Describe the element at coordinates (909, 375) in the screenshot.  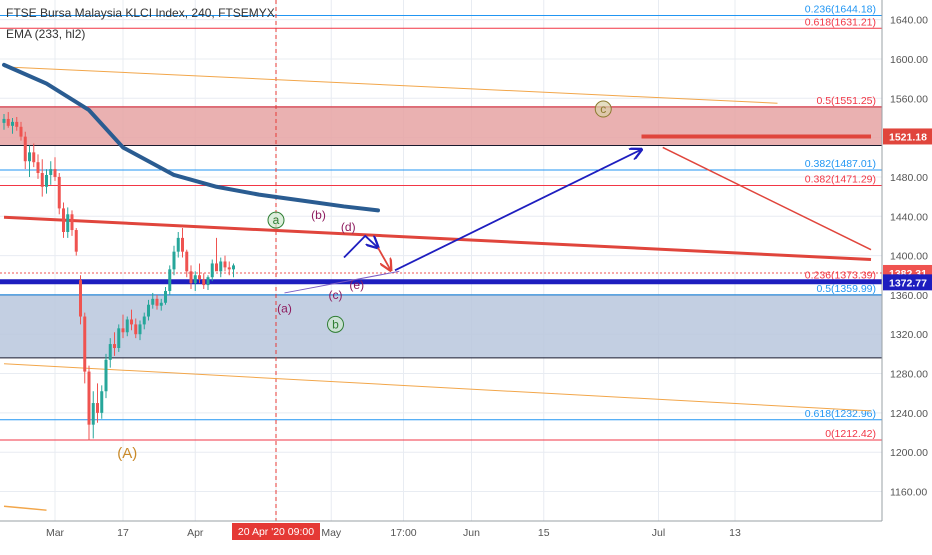
I see `y-tick-label: 1280.00` at that location.